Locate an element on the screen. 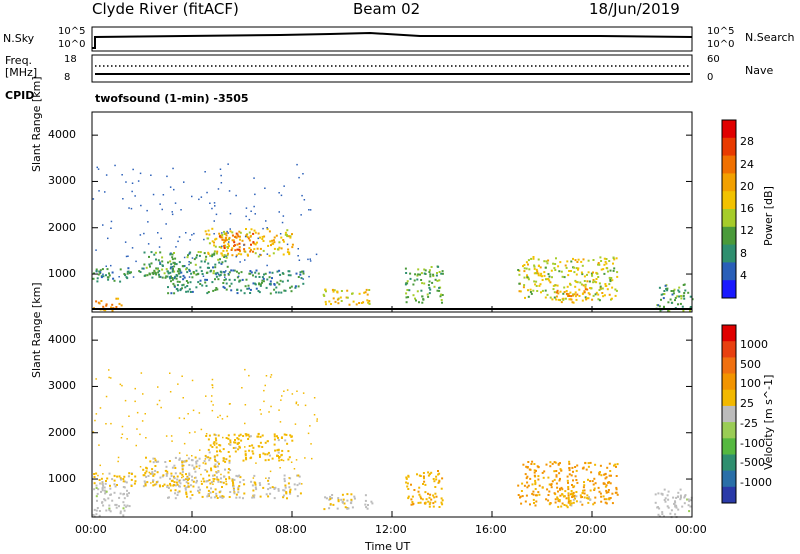 This screenshot has height=554, width=800. x-tick-label: 12:00 is located at coordinates (391, 529).